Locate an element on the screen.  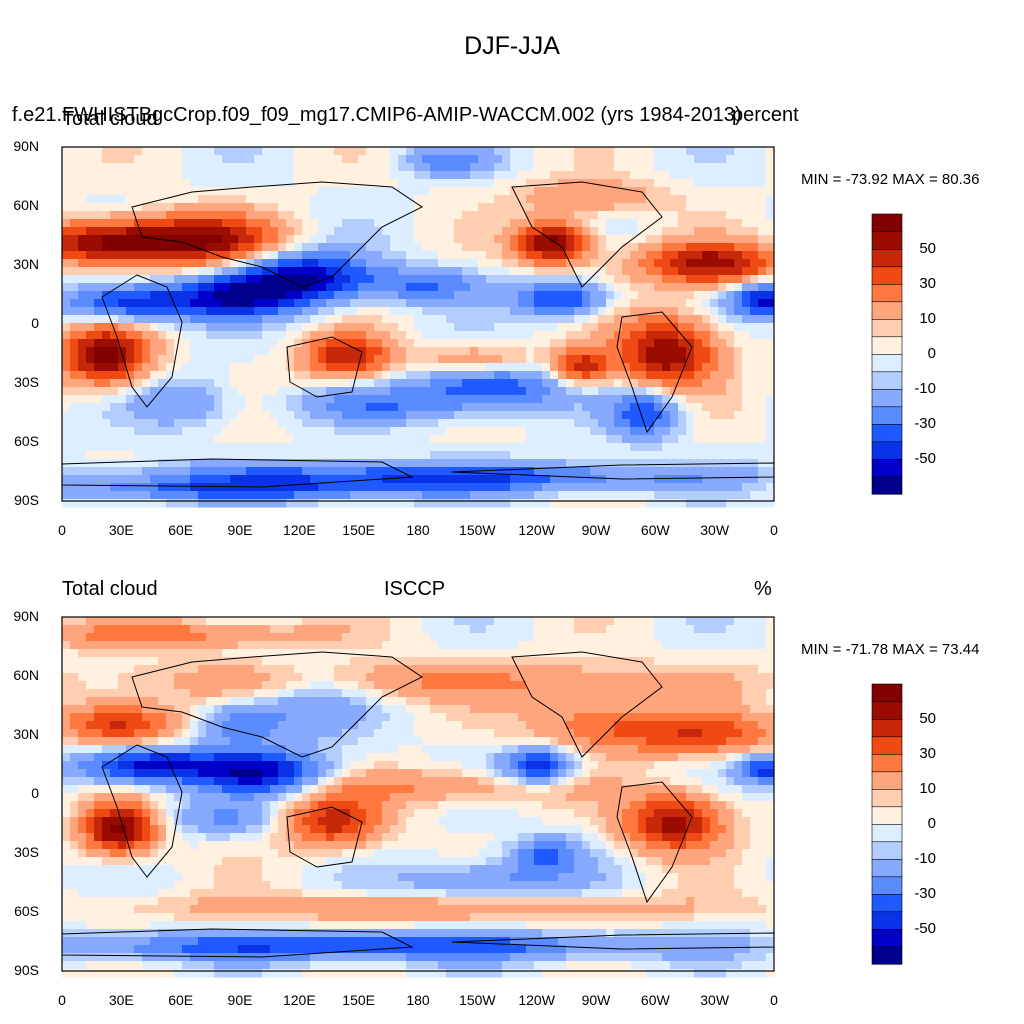
panel-center-title: ISCCP is located at coordinates (415, 589).